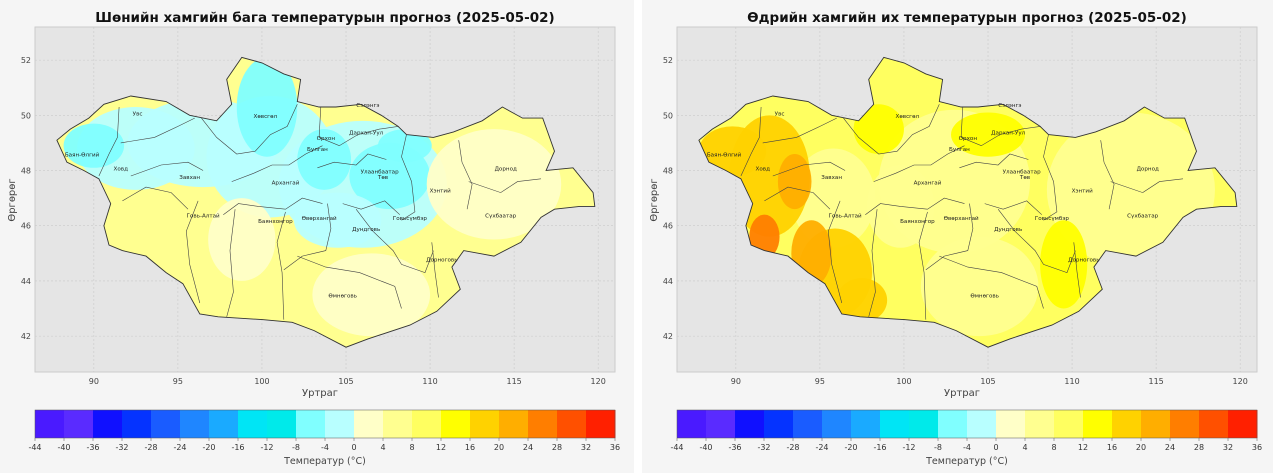 Image resolution: width=1273 pixels, height=473 pixels. I want to click on colorbar-tick-label: -16, so click(237, 447).